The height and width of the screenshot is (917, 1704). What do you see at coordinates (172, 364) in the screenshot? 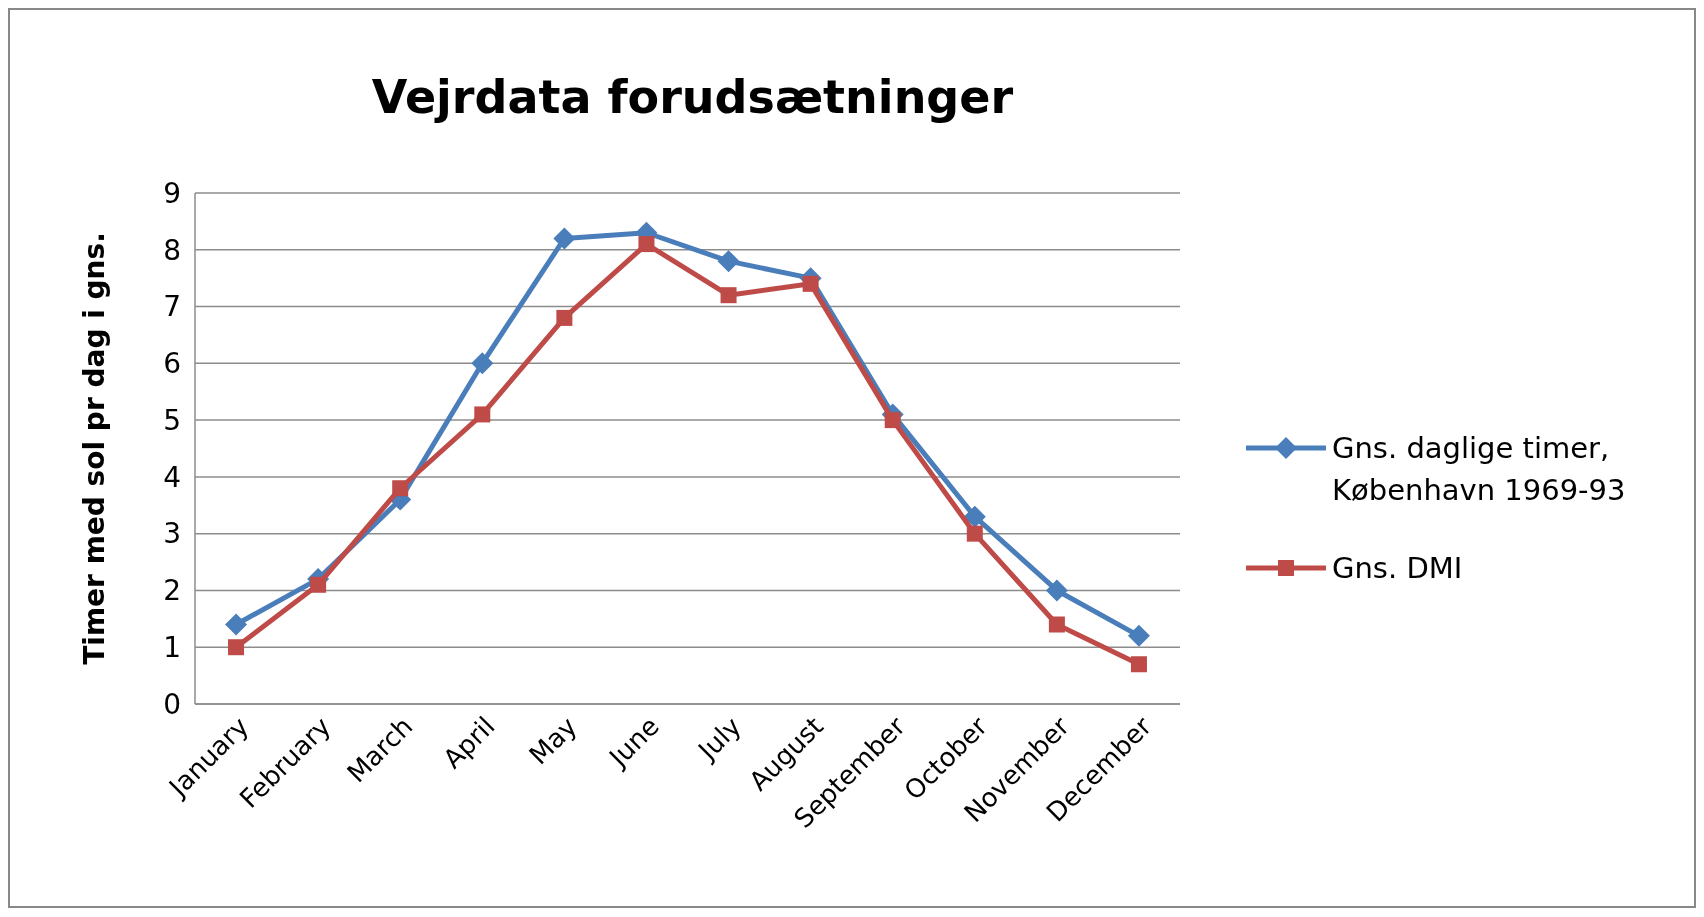
I see `y-tick-label: 6` at bounding box center [172, 364].